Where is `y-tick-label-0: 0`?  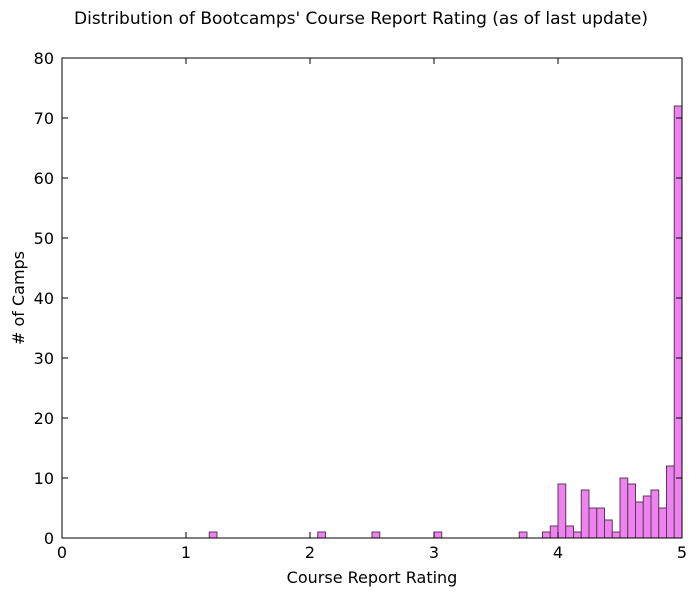
y-tick-label-0: 0 is located at coordinates (49, 538).